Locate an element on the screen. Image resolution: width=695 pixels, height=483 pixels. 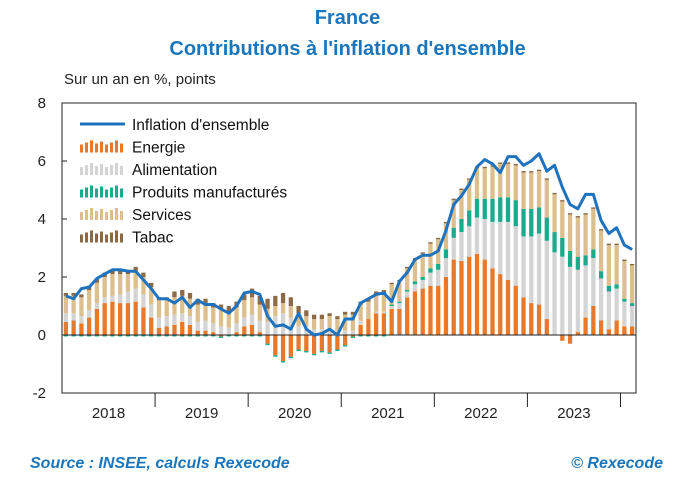
unit-label: Sur un an en %, points is located at coordinates (140, 79).